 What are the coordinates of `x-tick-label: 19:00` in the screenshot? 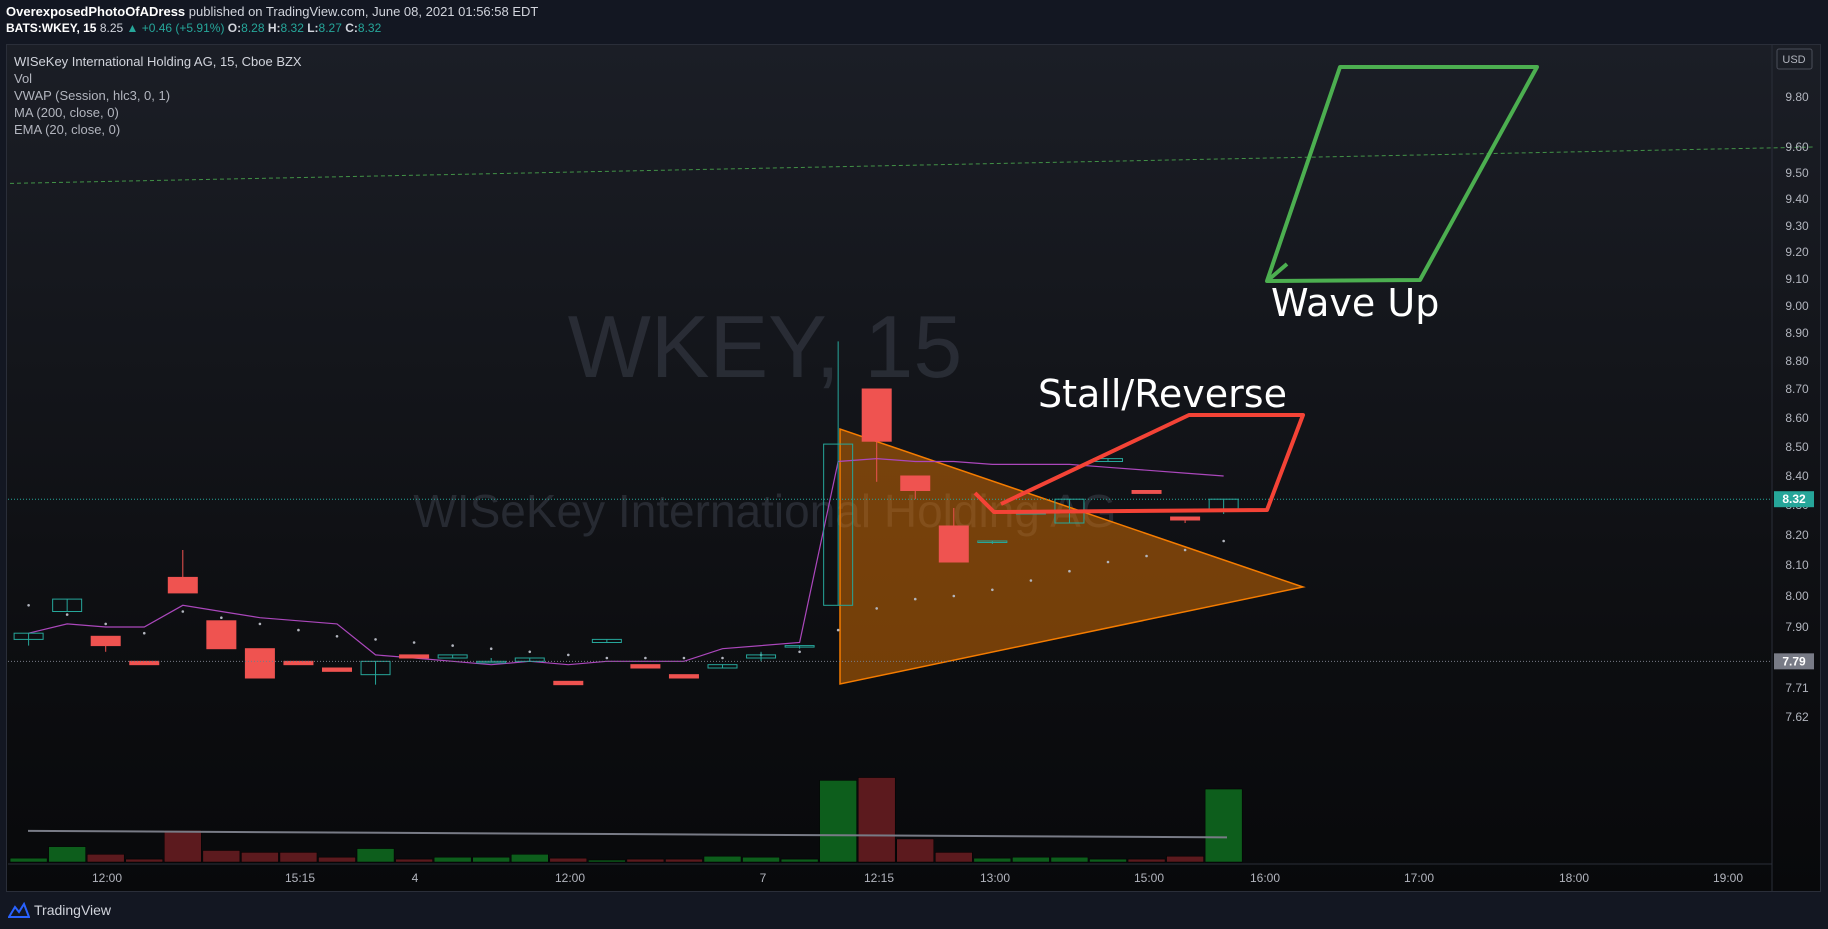 It's located at (1728, 878).